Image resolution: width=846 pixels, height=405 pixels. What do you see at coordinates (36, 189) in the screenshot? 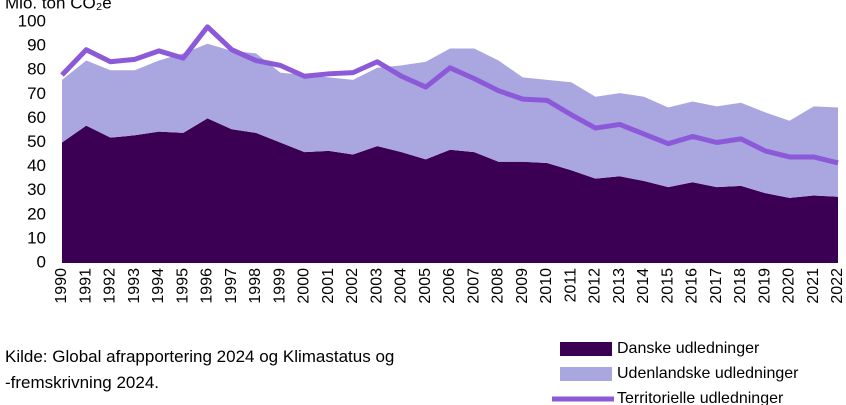
I see `y-tick-label: 30` at bounding box center [36, 189].